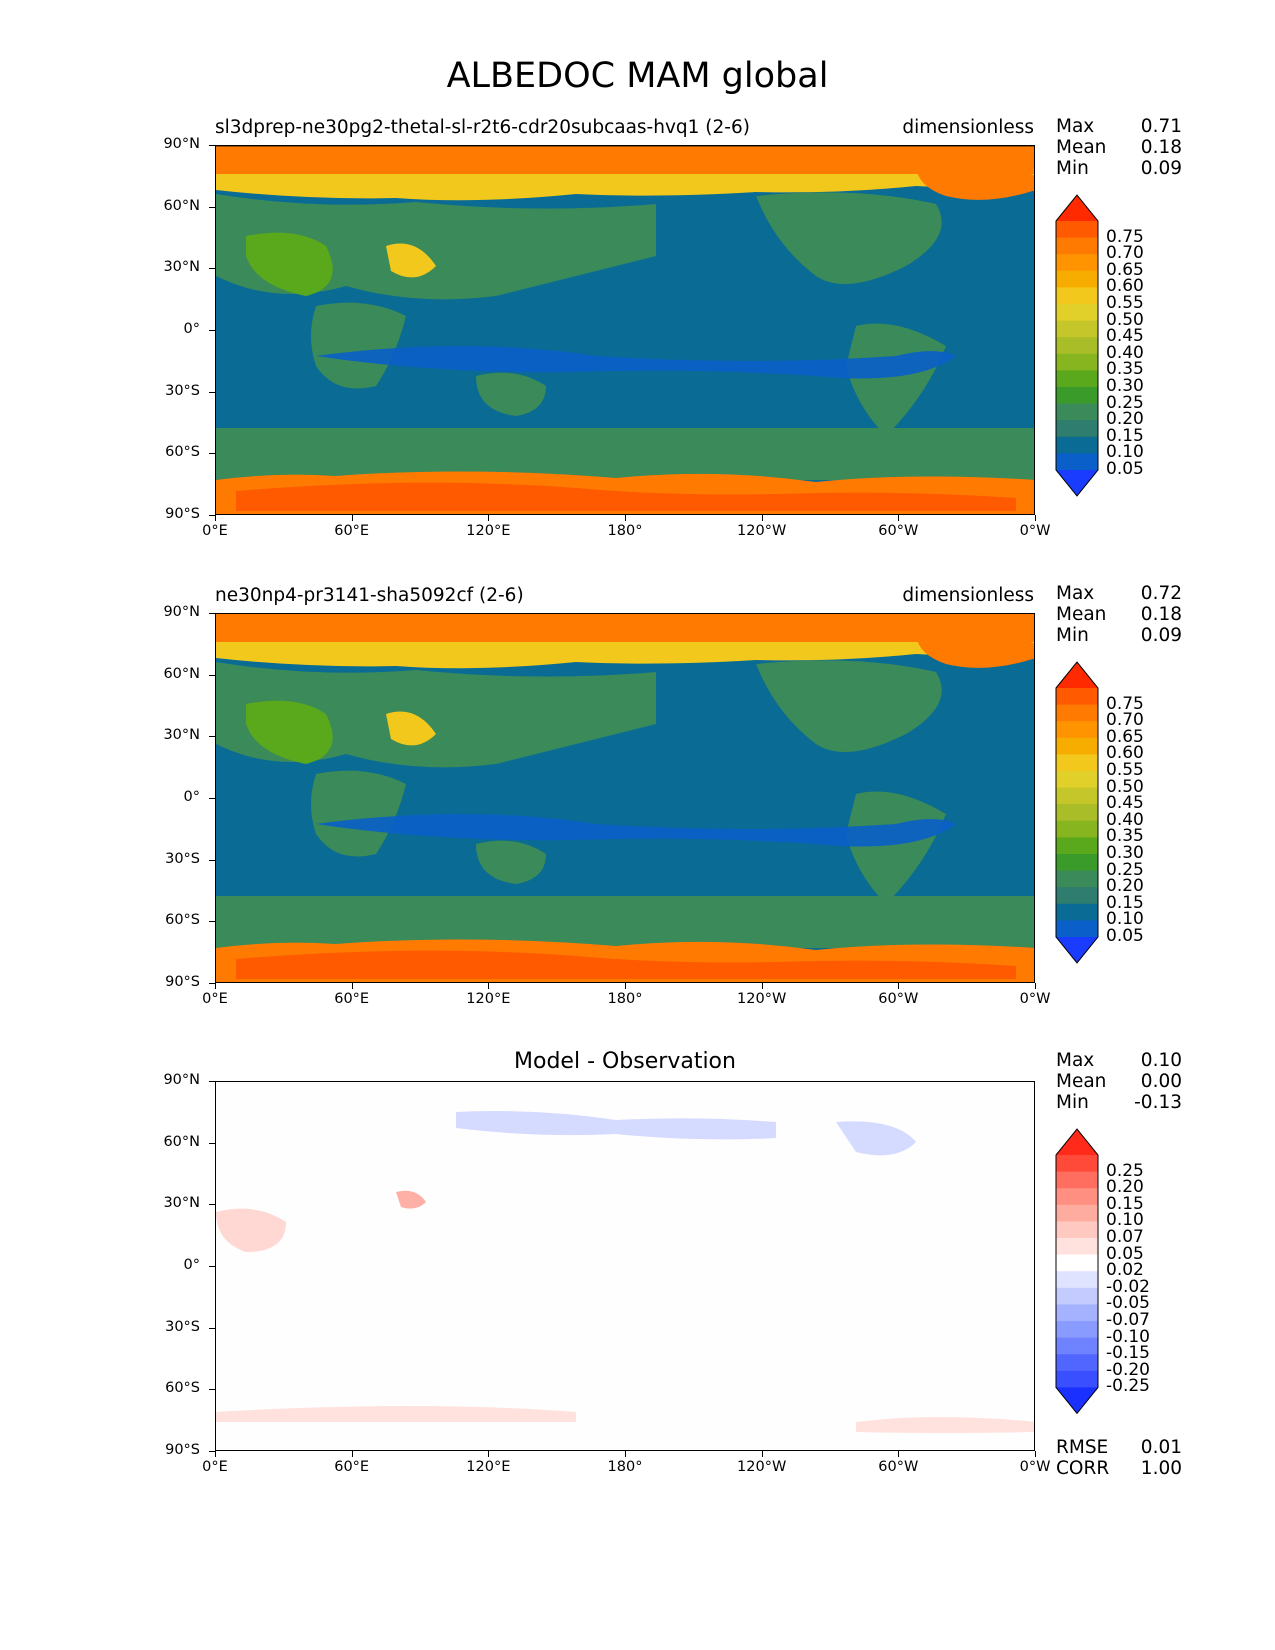  Describe the element at coordinates (1161, 1081) in the screenshot. I see `mean-value: 0.00` at that location.